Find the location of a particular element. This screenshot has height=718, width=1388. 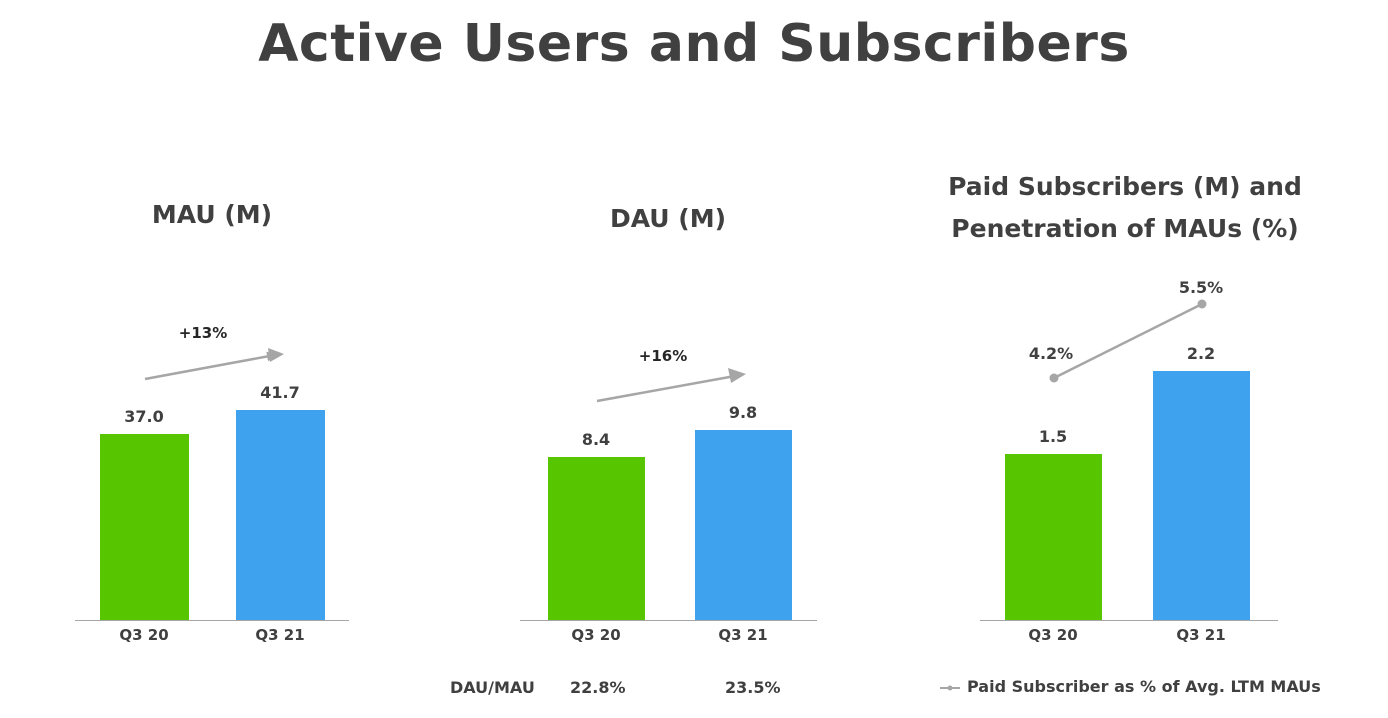

mau-xlabel-q320: Q3 20 is located at coordinates (144, 635).